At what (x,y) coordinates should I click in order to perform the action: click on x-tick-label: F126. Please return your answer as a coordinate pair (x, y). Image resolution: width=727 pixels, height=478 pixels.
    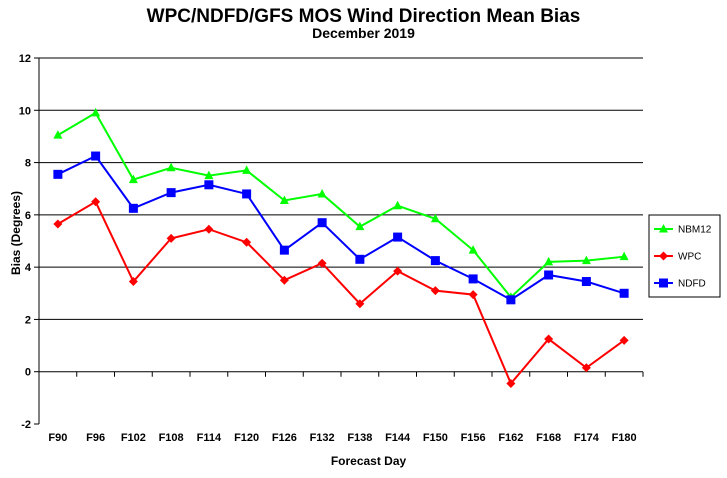
    Looking at the image, I should click on (284, 438).